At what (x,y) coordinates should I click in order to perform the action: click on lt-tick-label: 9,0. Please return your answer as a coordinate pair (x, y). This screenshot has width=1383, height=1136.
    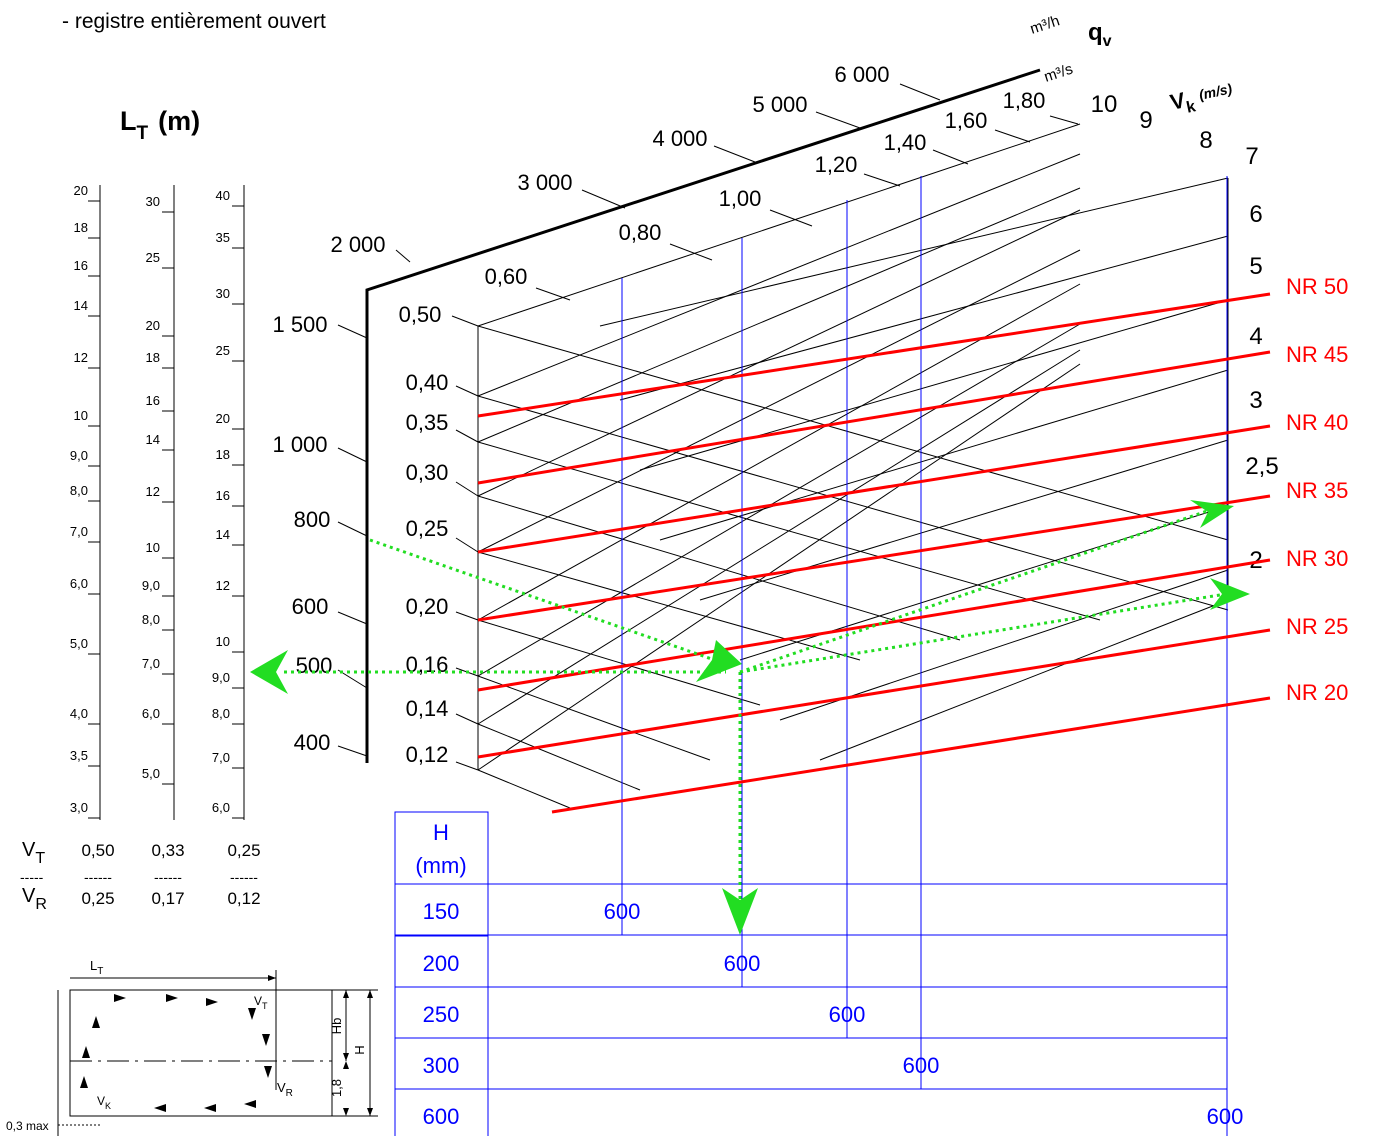
    Looking at the image, I should click on (221, 677).